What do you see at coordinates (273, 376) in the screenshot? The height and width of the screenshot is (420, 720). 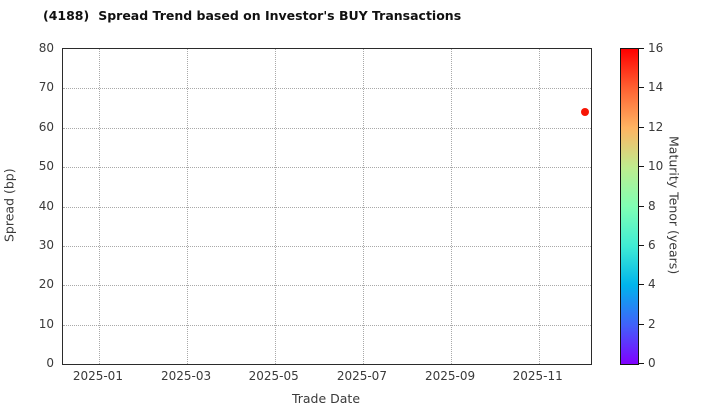 I see `x-tick-label: 2025-05` at bounding box center [273, 376].